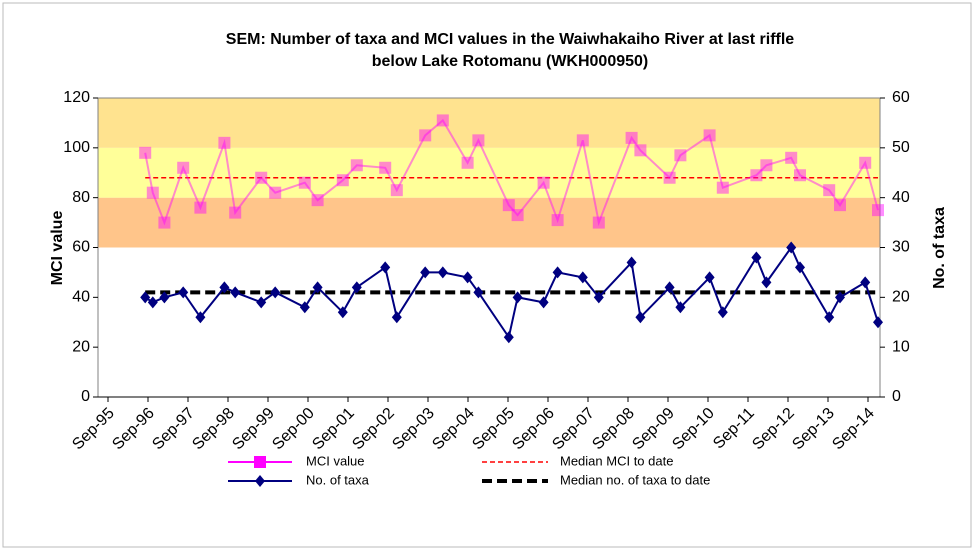 This screenshot has width=975, height=551. I want to click on y2-tick-label: 20, so click(901, 297).